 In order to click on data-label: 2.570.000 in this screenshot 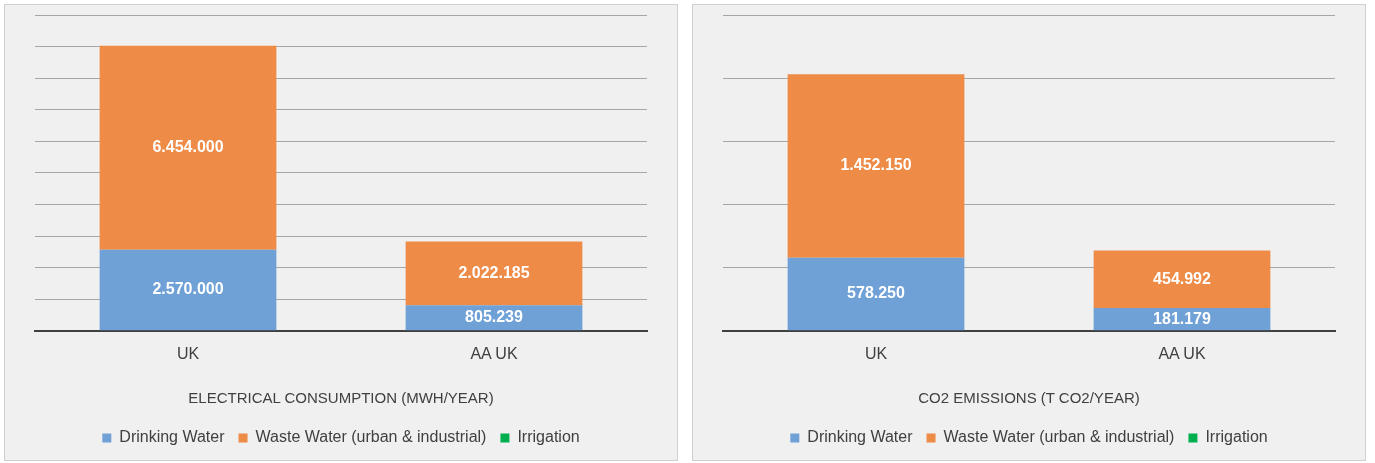, I will do `click(188, 289)`.